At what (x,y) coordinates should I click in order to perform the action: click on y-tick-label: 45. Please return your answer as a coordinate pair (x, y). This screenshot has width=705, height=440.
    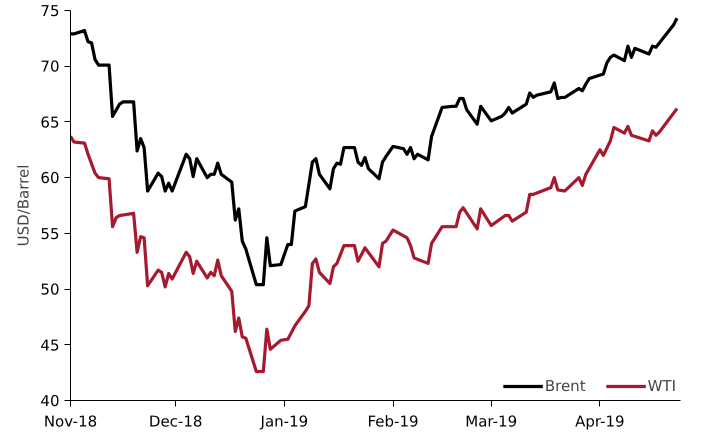
    Looking at the image, I should click on (50, 345).